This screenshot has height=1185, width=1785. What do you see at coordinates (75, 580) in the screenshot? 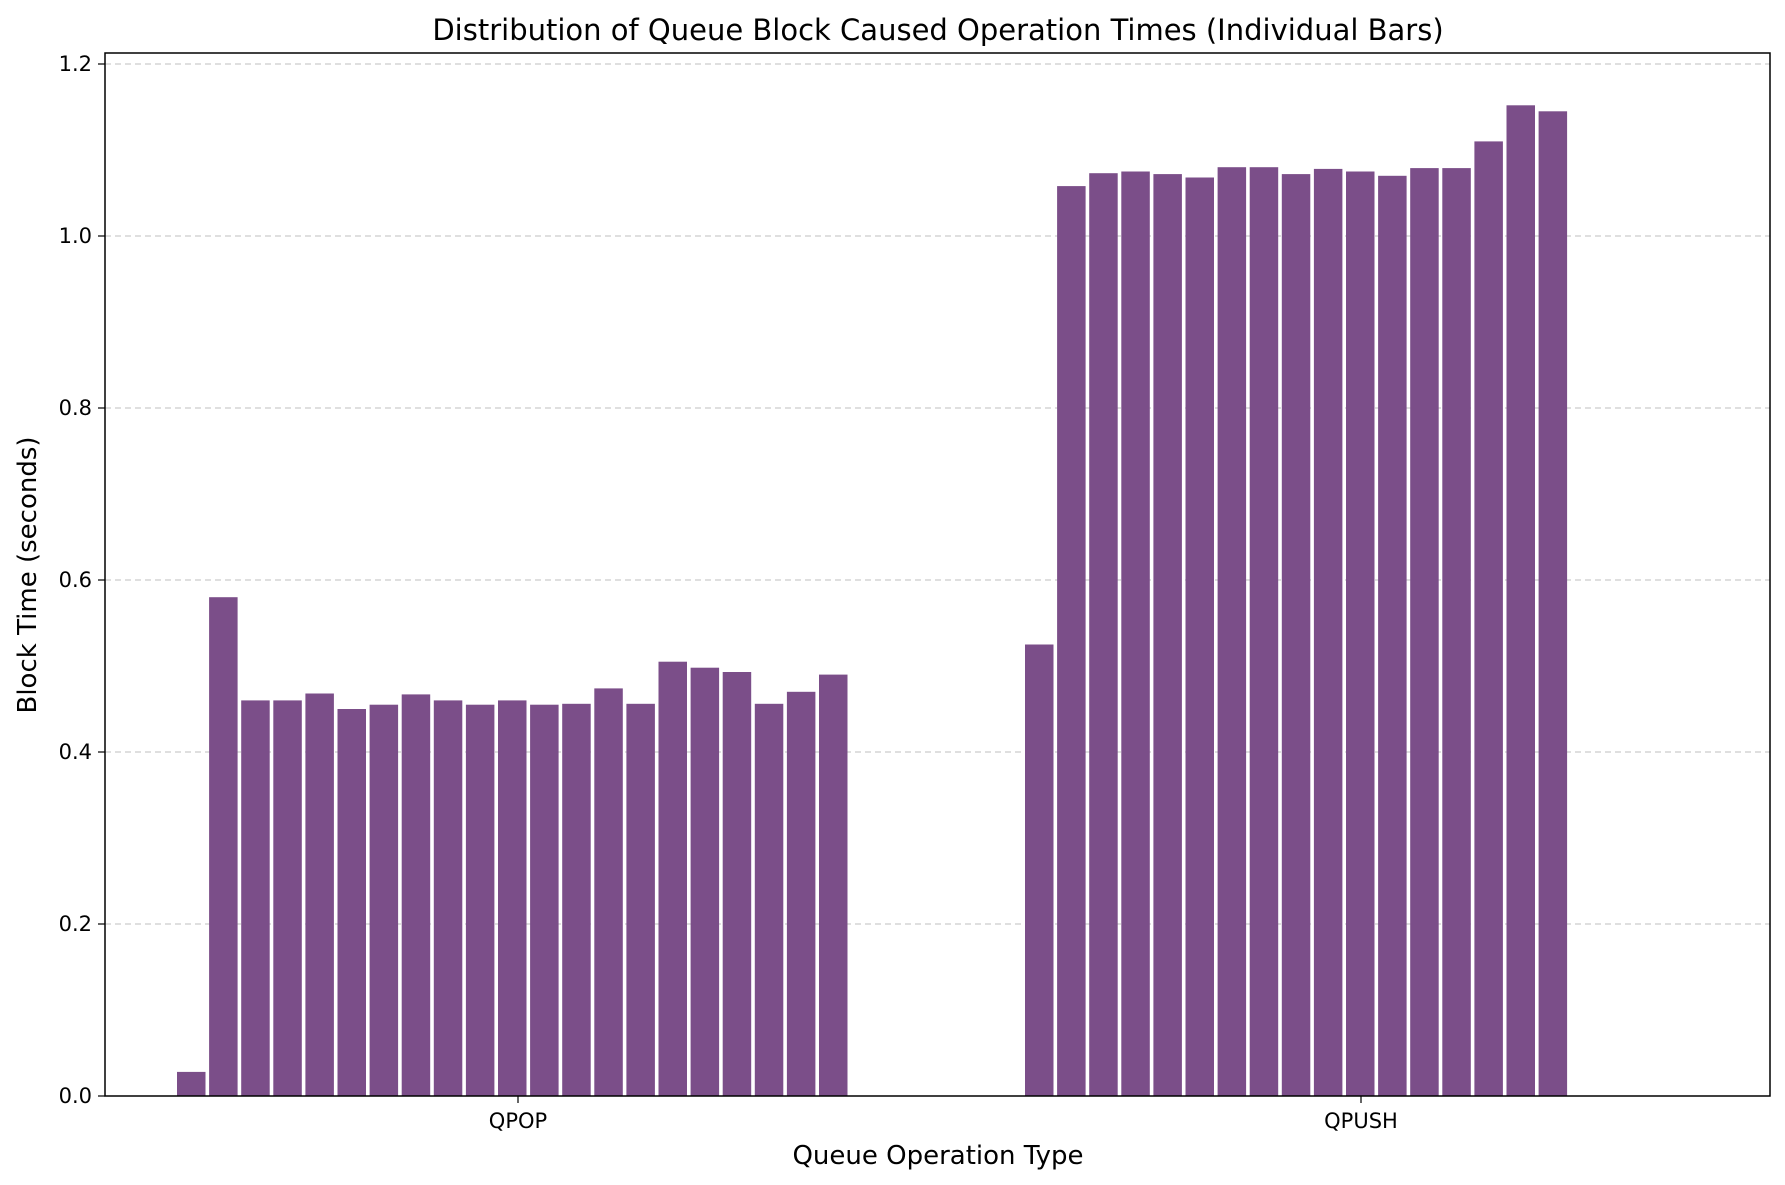
I see `y-tick-label: 0.6` at bounding box center [75, 580].